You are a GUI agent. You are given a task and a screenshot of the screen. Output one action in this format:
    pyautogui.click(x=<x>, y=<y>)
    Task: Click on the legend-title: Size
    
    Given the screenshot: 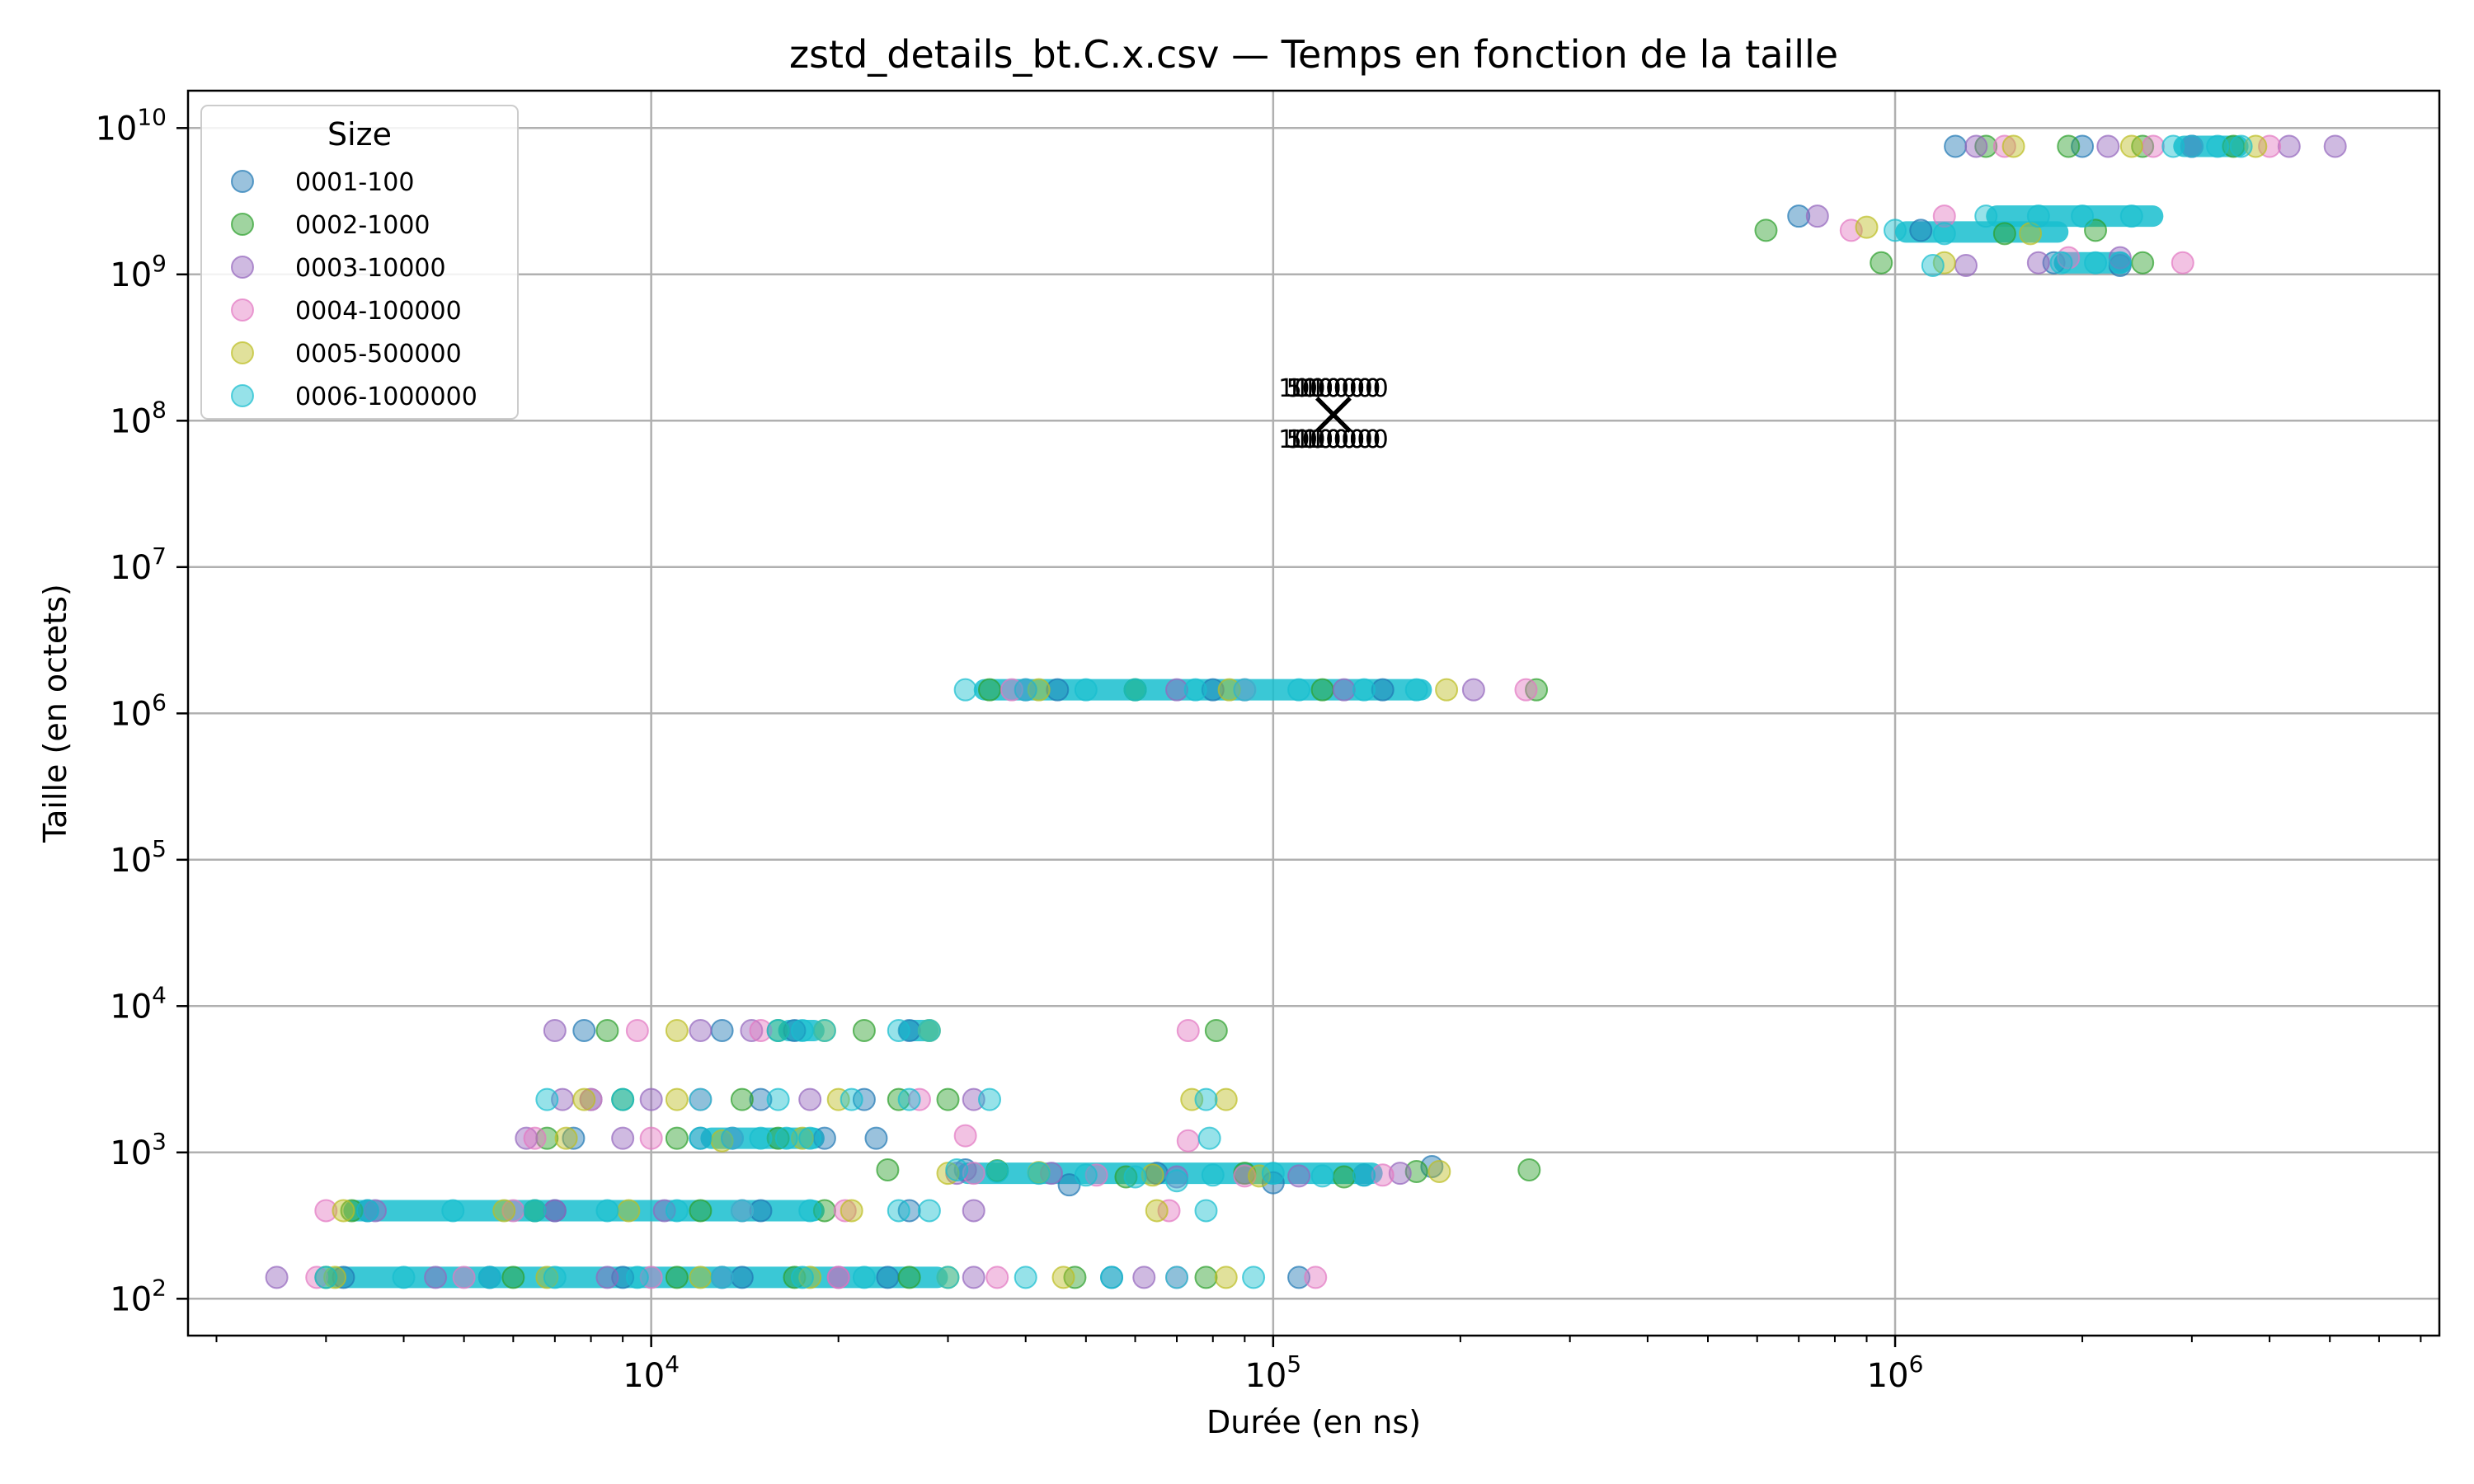 What is the action you would take?
    pyautogui.click(x=359, y=134)
    